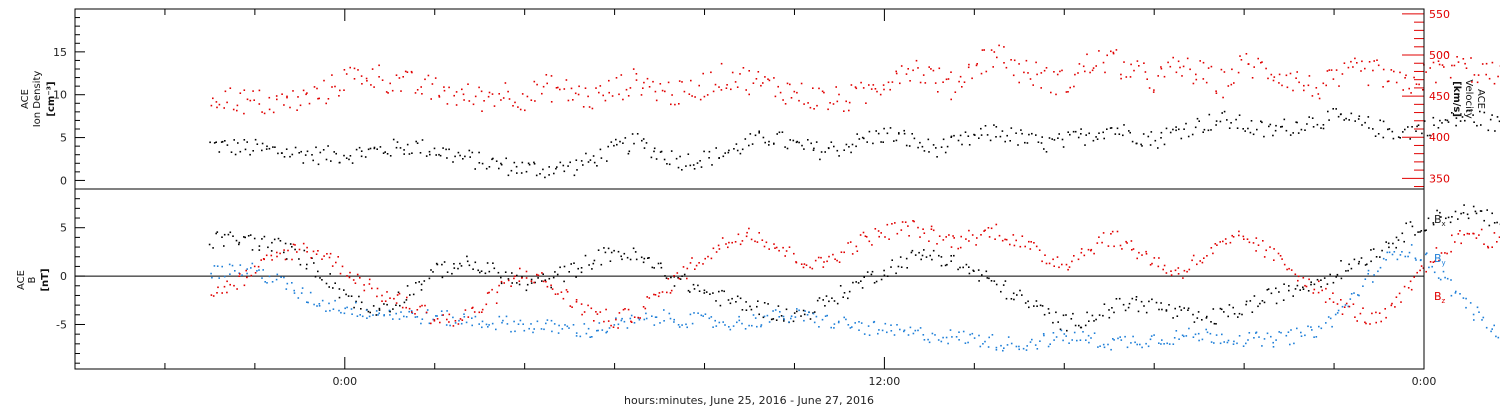 The width and height of the screenshot is (1500, 410). Describe the element at coordinates (1439, 55) in the screenshot. I see `top-right-tick-label: 500` at that location.